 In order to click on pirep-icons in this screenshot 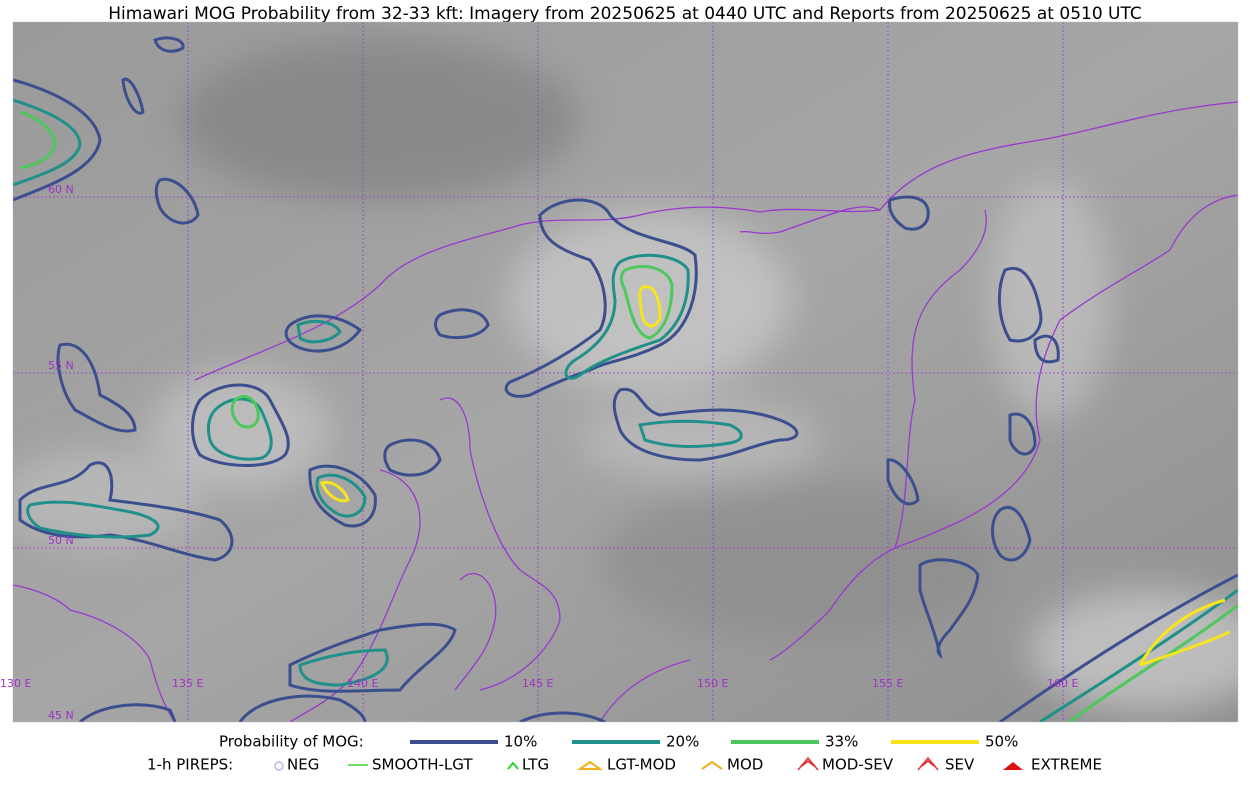, I will do `click(648, 763)`.